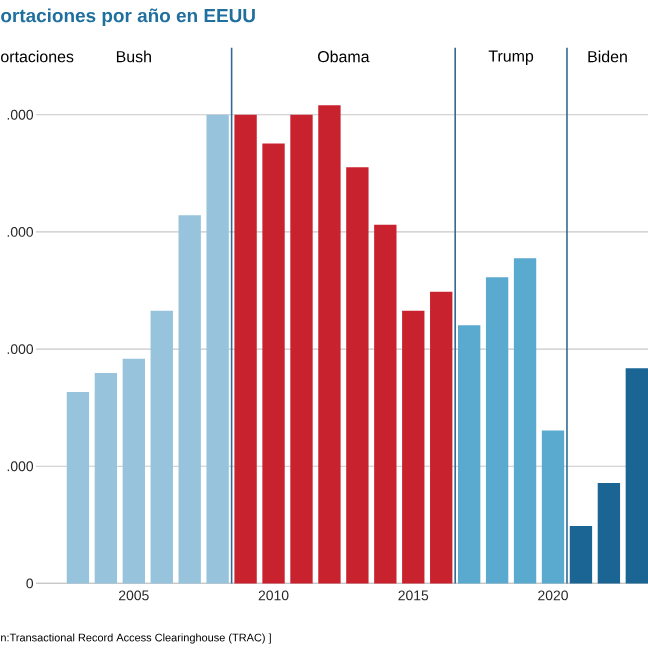 The width and height of the screenshot is (648, 648). What do you see at coordinates (128, 17) in the screenshot?
I see `chart-title: ortaciones por año en EEUU` at bounding box center [128, 17].